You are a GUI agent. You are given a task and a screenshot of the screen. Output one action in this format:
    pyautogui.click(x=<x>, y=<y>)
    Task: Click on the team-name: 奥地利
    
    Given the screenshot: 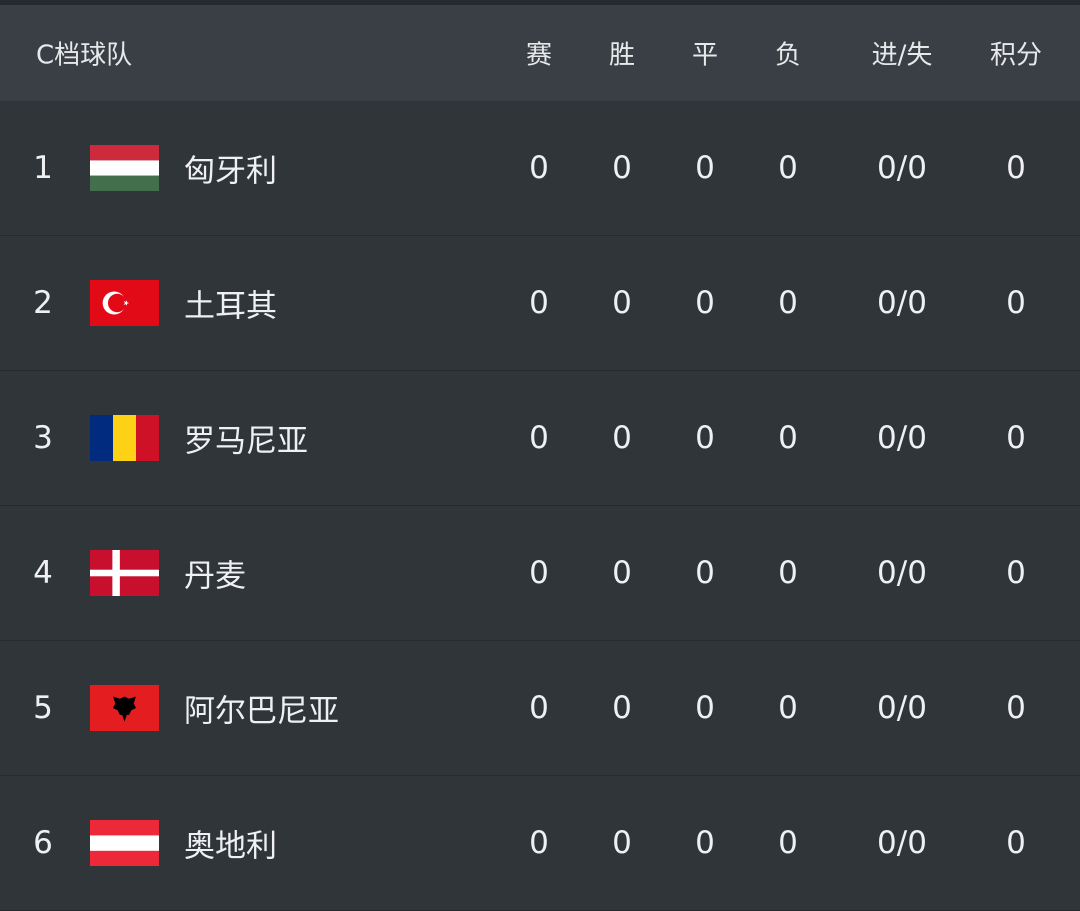 What is the action you would take?
    pyautogui.click(x=230, y=846)
    